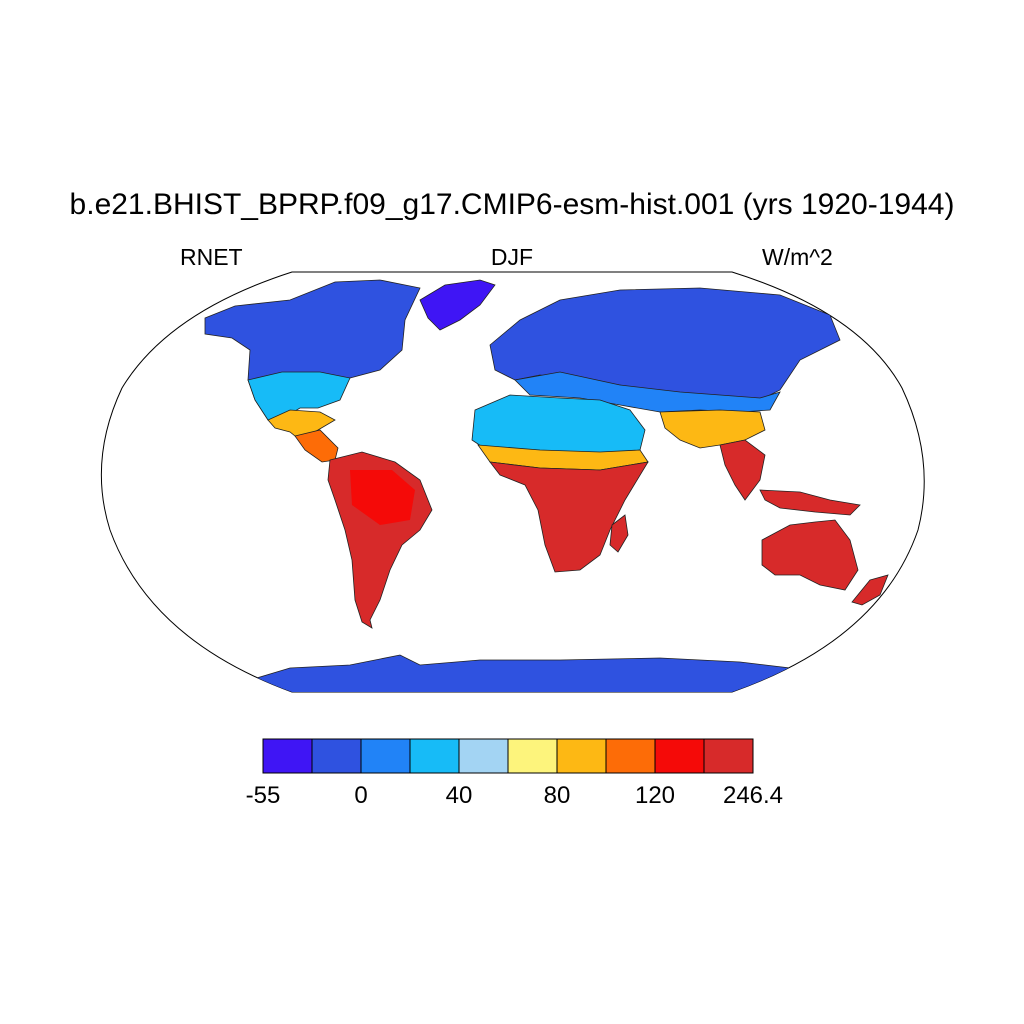 The width and height of the screenshot is (1024, 1024). I want to click on colorbar-tick-label: 40, so click(459, 795).